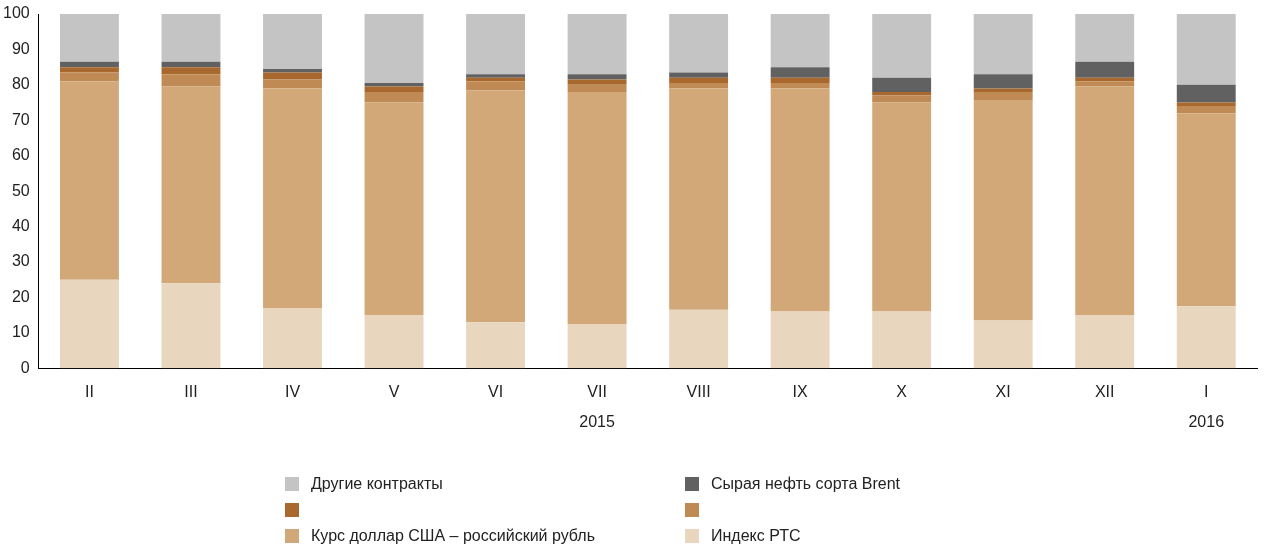  I want to click on x-tick-label: IX, so click(800, 391).